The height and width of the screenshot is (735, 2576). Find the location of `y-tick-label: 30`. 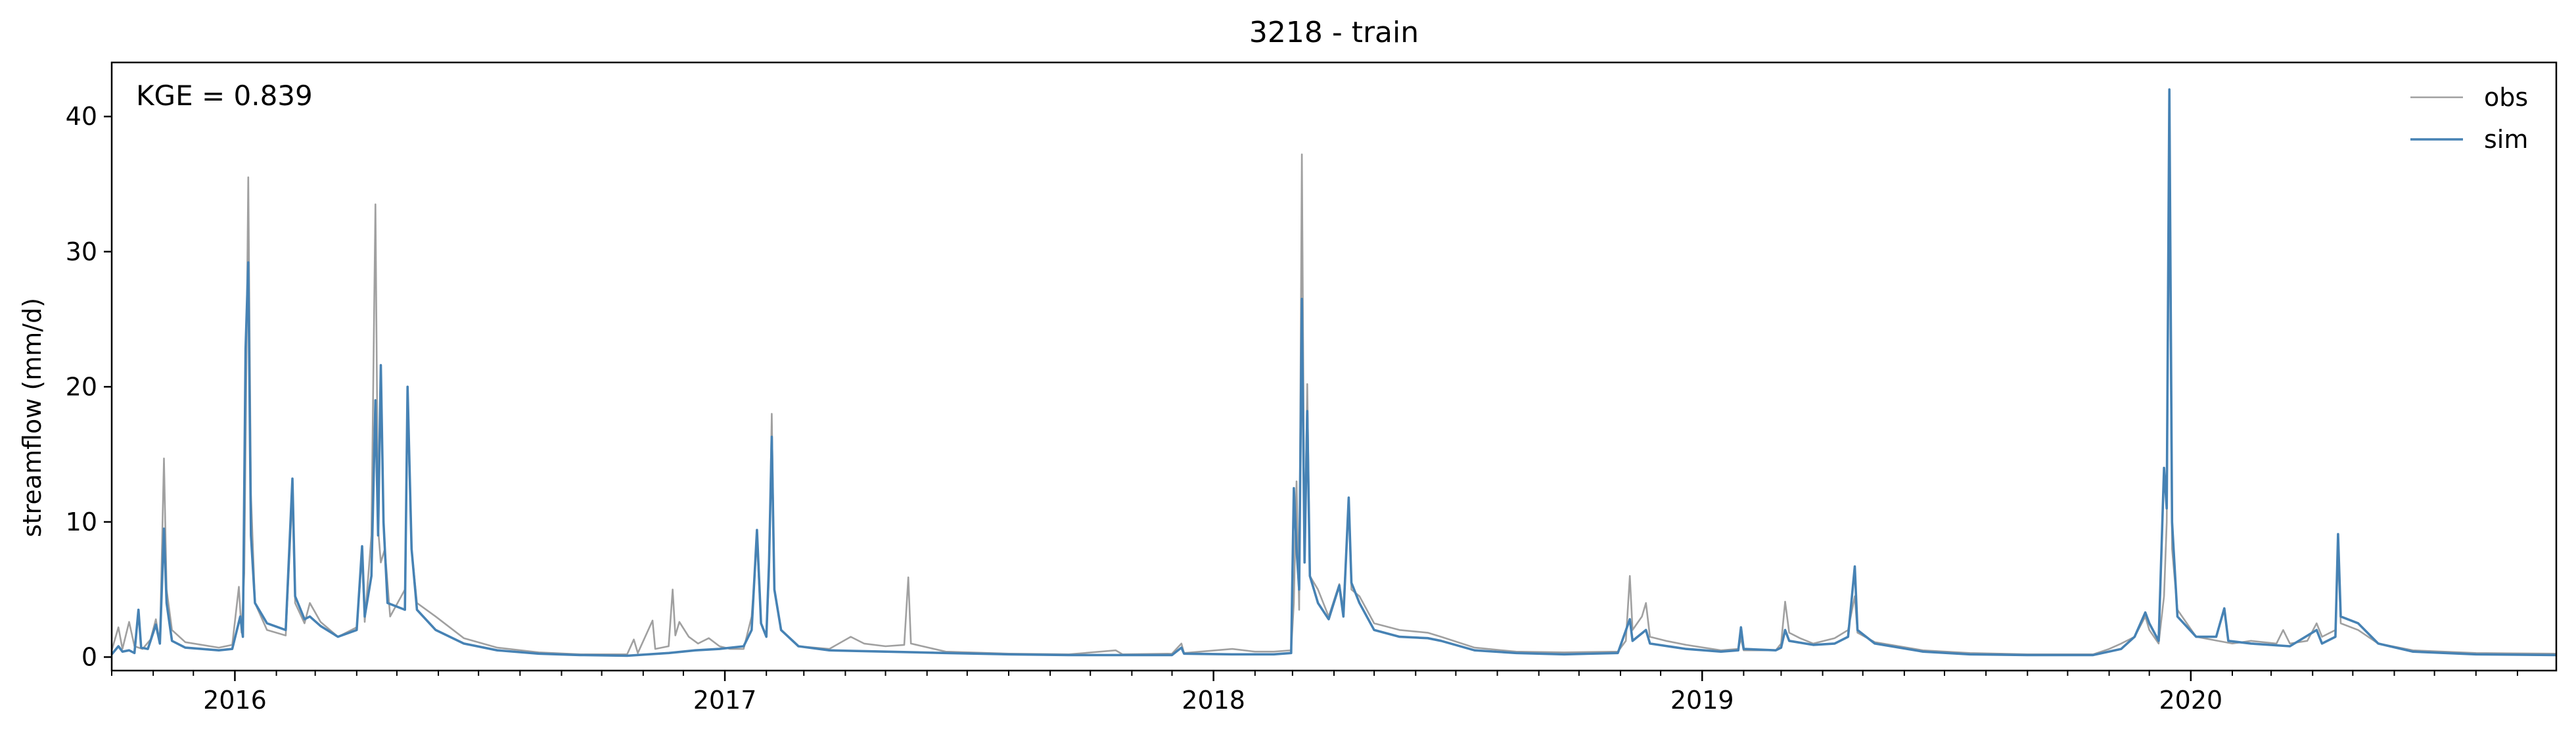

y-tick-label: 30 is located at coordinates (82, 251).